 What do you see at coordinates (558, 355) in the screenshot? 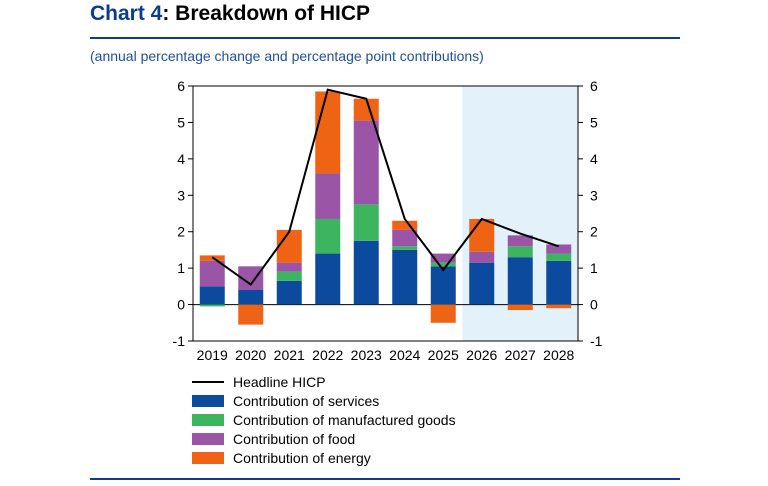
I see `x-tick-label: 2028` at bounding box center [558, 355].